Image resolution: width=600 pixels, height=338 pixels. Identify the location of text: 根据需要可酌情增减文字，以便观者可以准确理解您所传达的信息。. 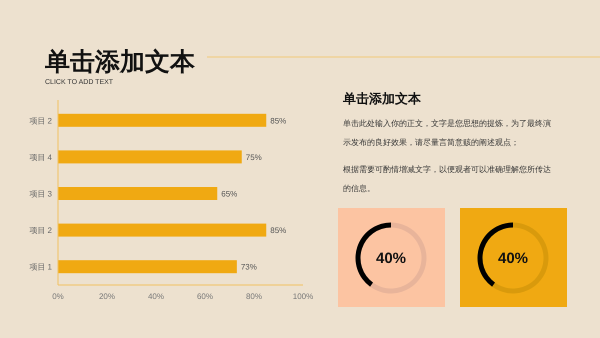
(447, 179).